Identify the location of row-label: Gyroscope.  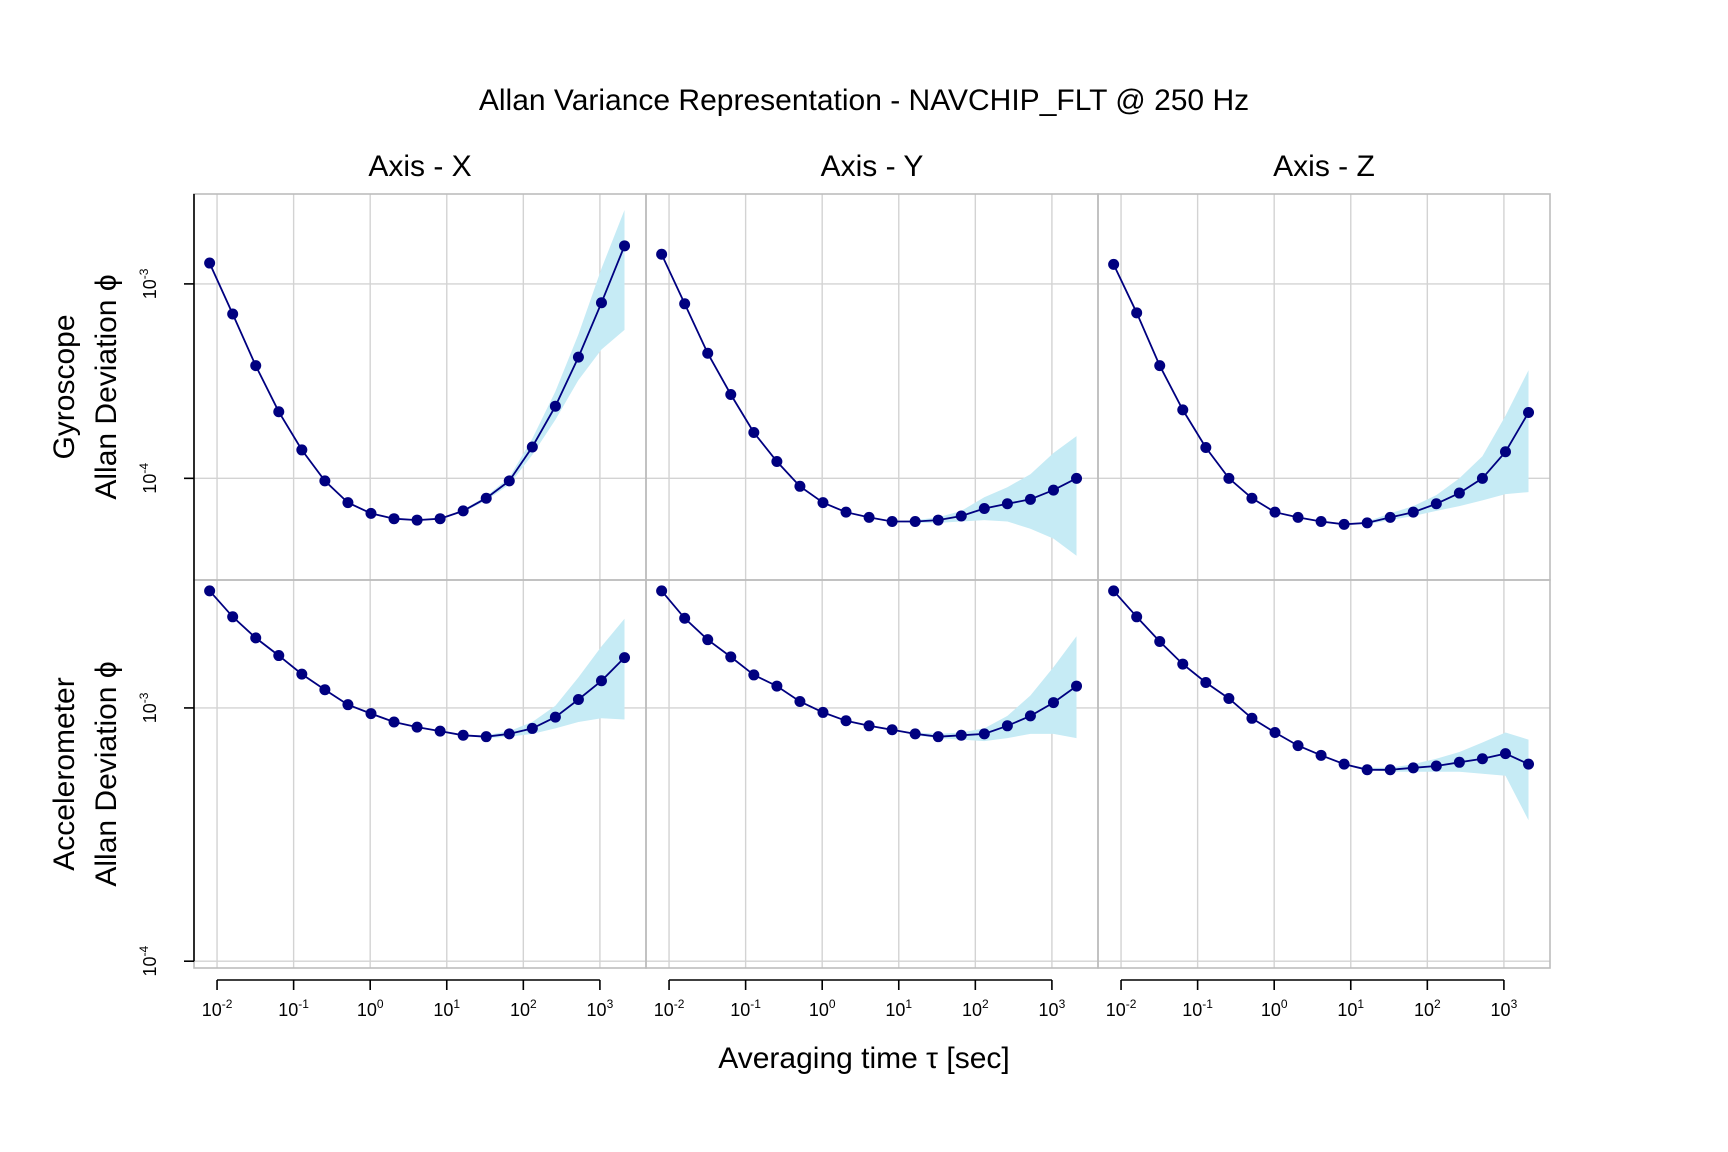
(64, 386).